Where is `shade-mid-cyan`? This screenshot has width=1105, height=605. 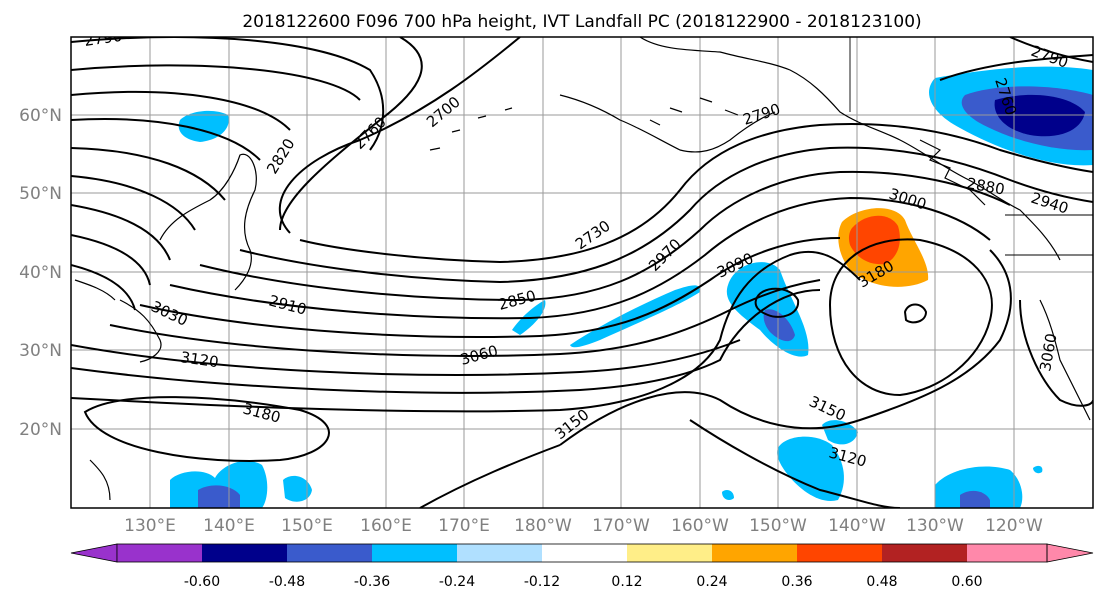 shade-mid-cyan is located at coordinates (635, 316).